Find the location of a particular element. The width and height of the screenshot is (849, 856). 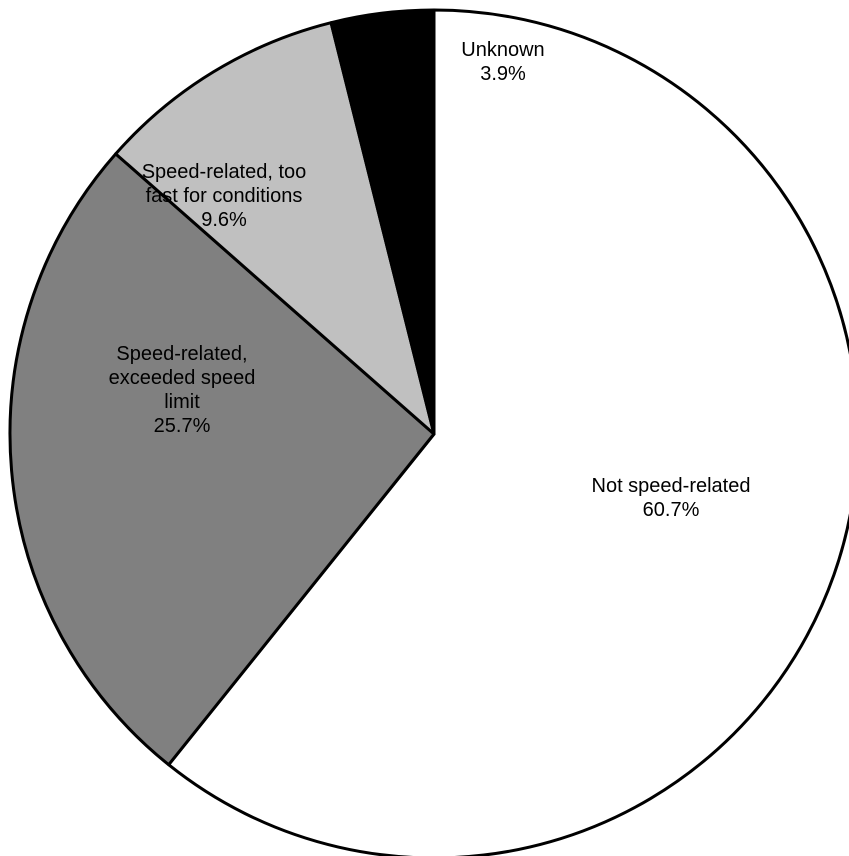

pie-slice-label-line: Speed-related, too is located at coordinates (224, 172).